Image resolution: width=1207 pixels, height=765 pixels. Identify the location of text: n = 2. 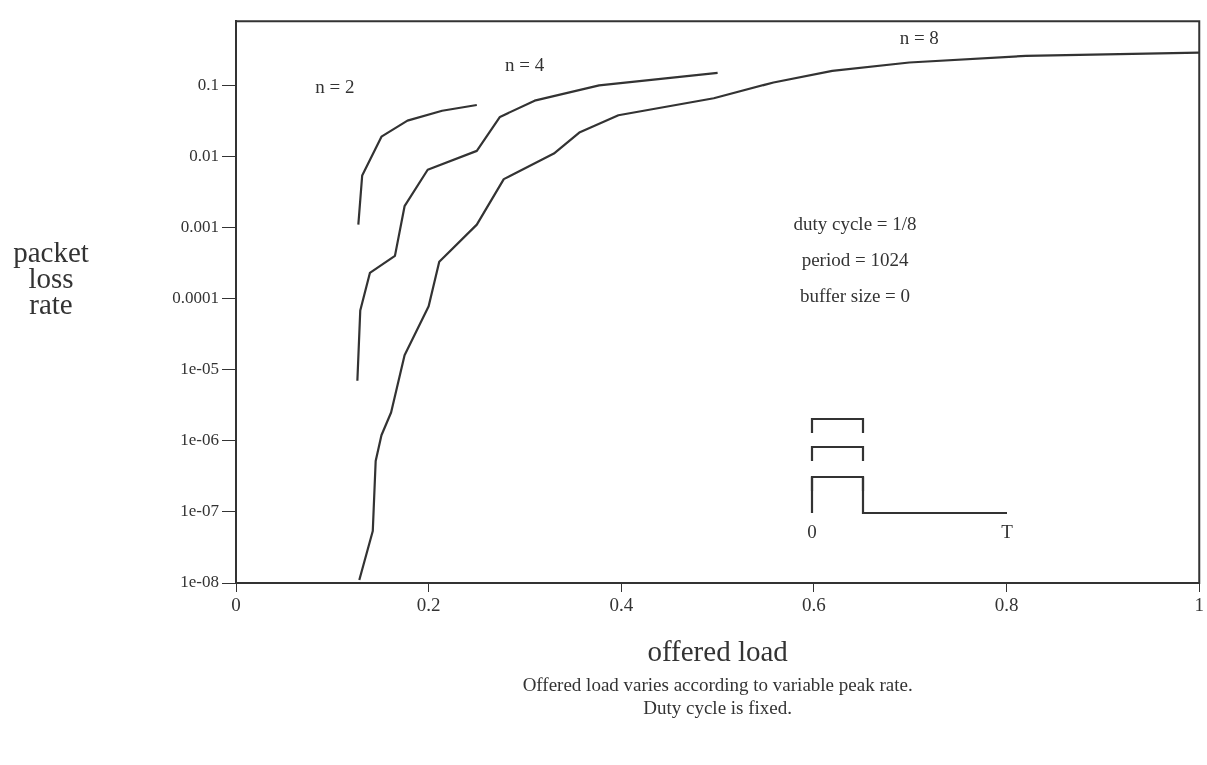
(335, 86).